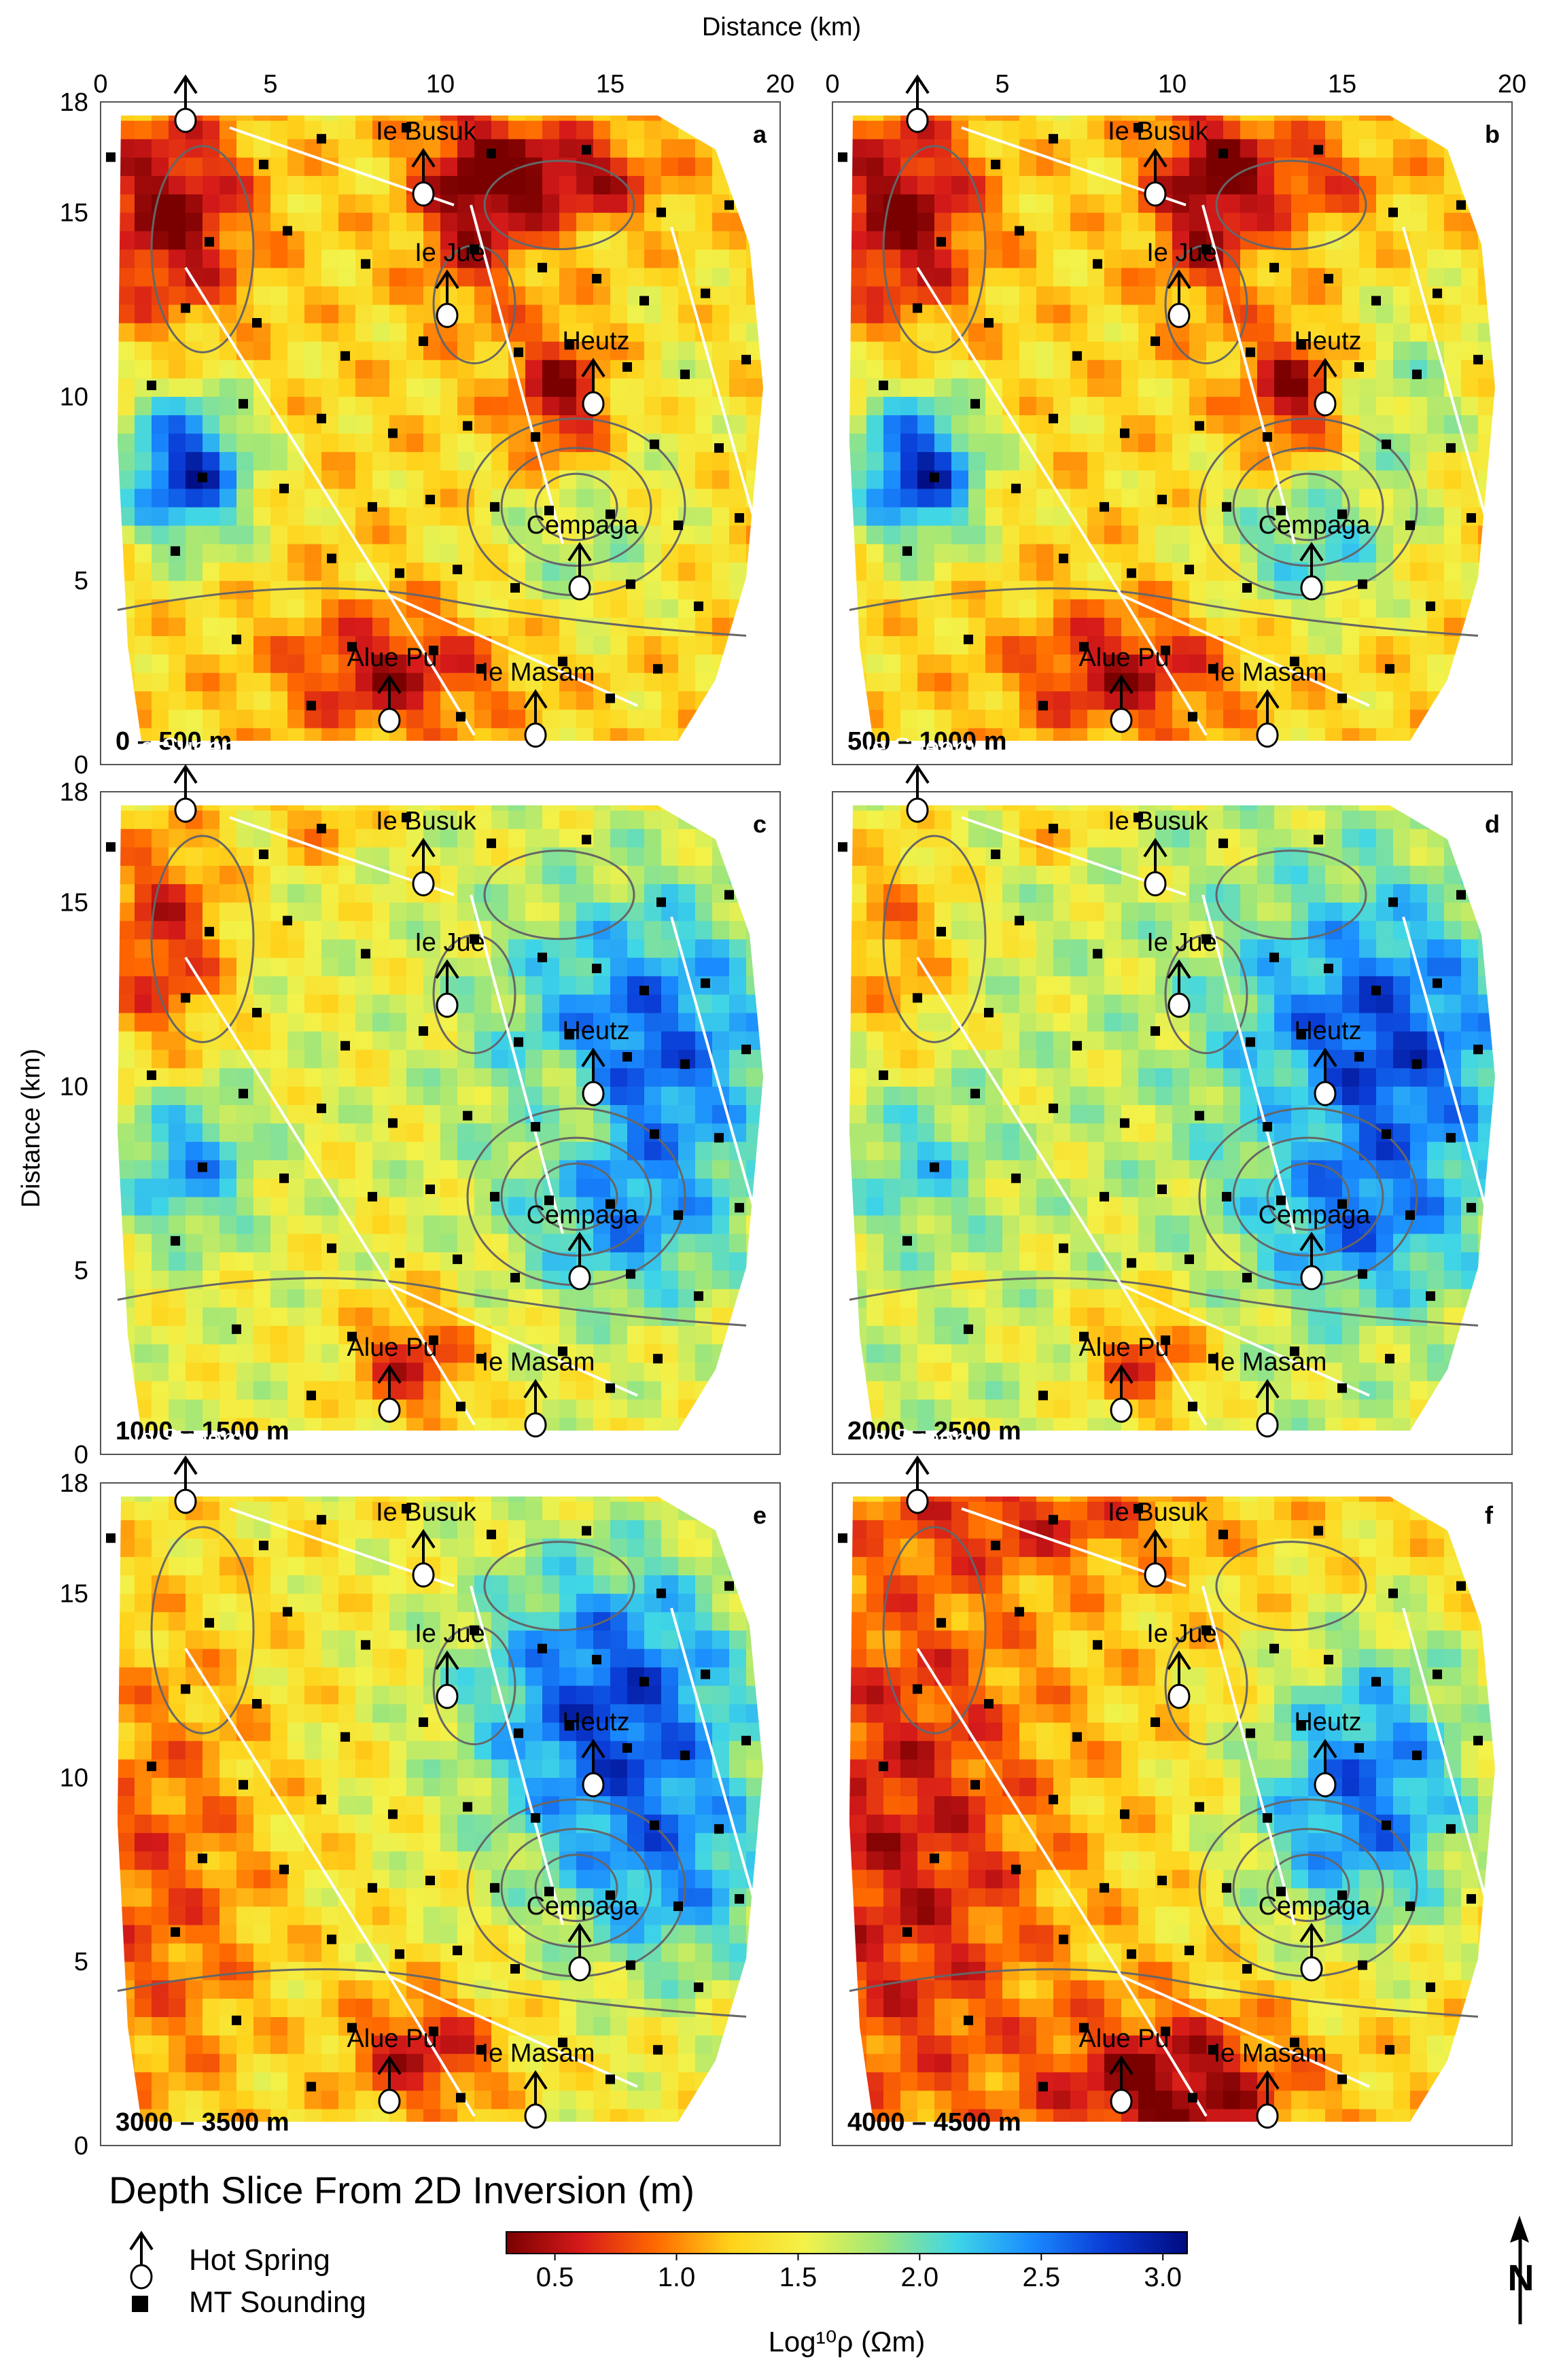 The height and width of the screenshot is (2380, 1563). Describe the element at coordinates (1342, 84) in the screenshot. I see `x-tick-label: 15` at that location.